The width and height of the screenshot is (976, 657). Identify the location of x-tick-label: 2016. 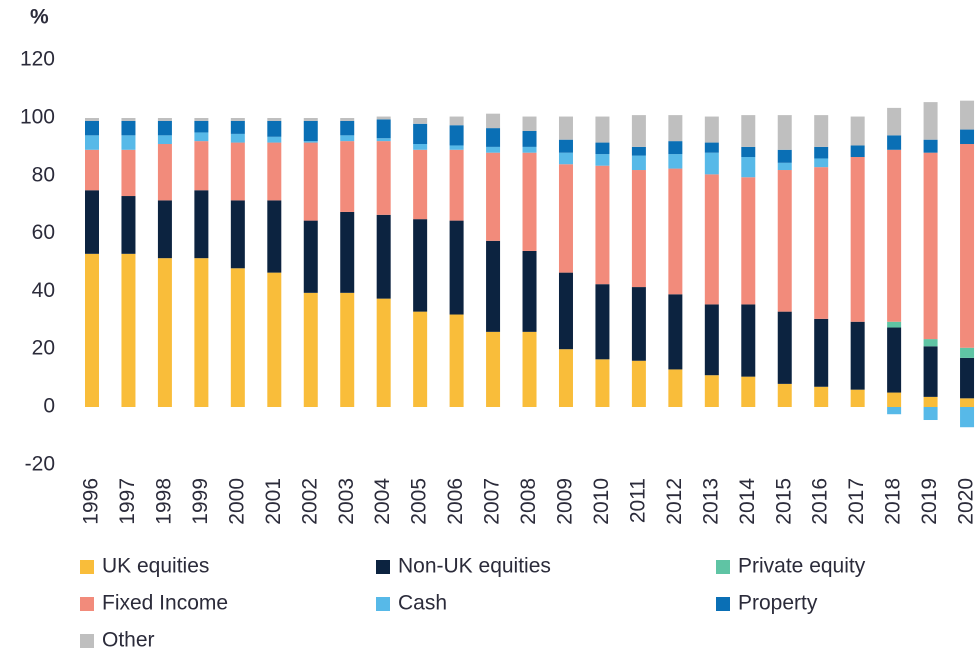
(820, 501).